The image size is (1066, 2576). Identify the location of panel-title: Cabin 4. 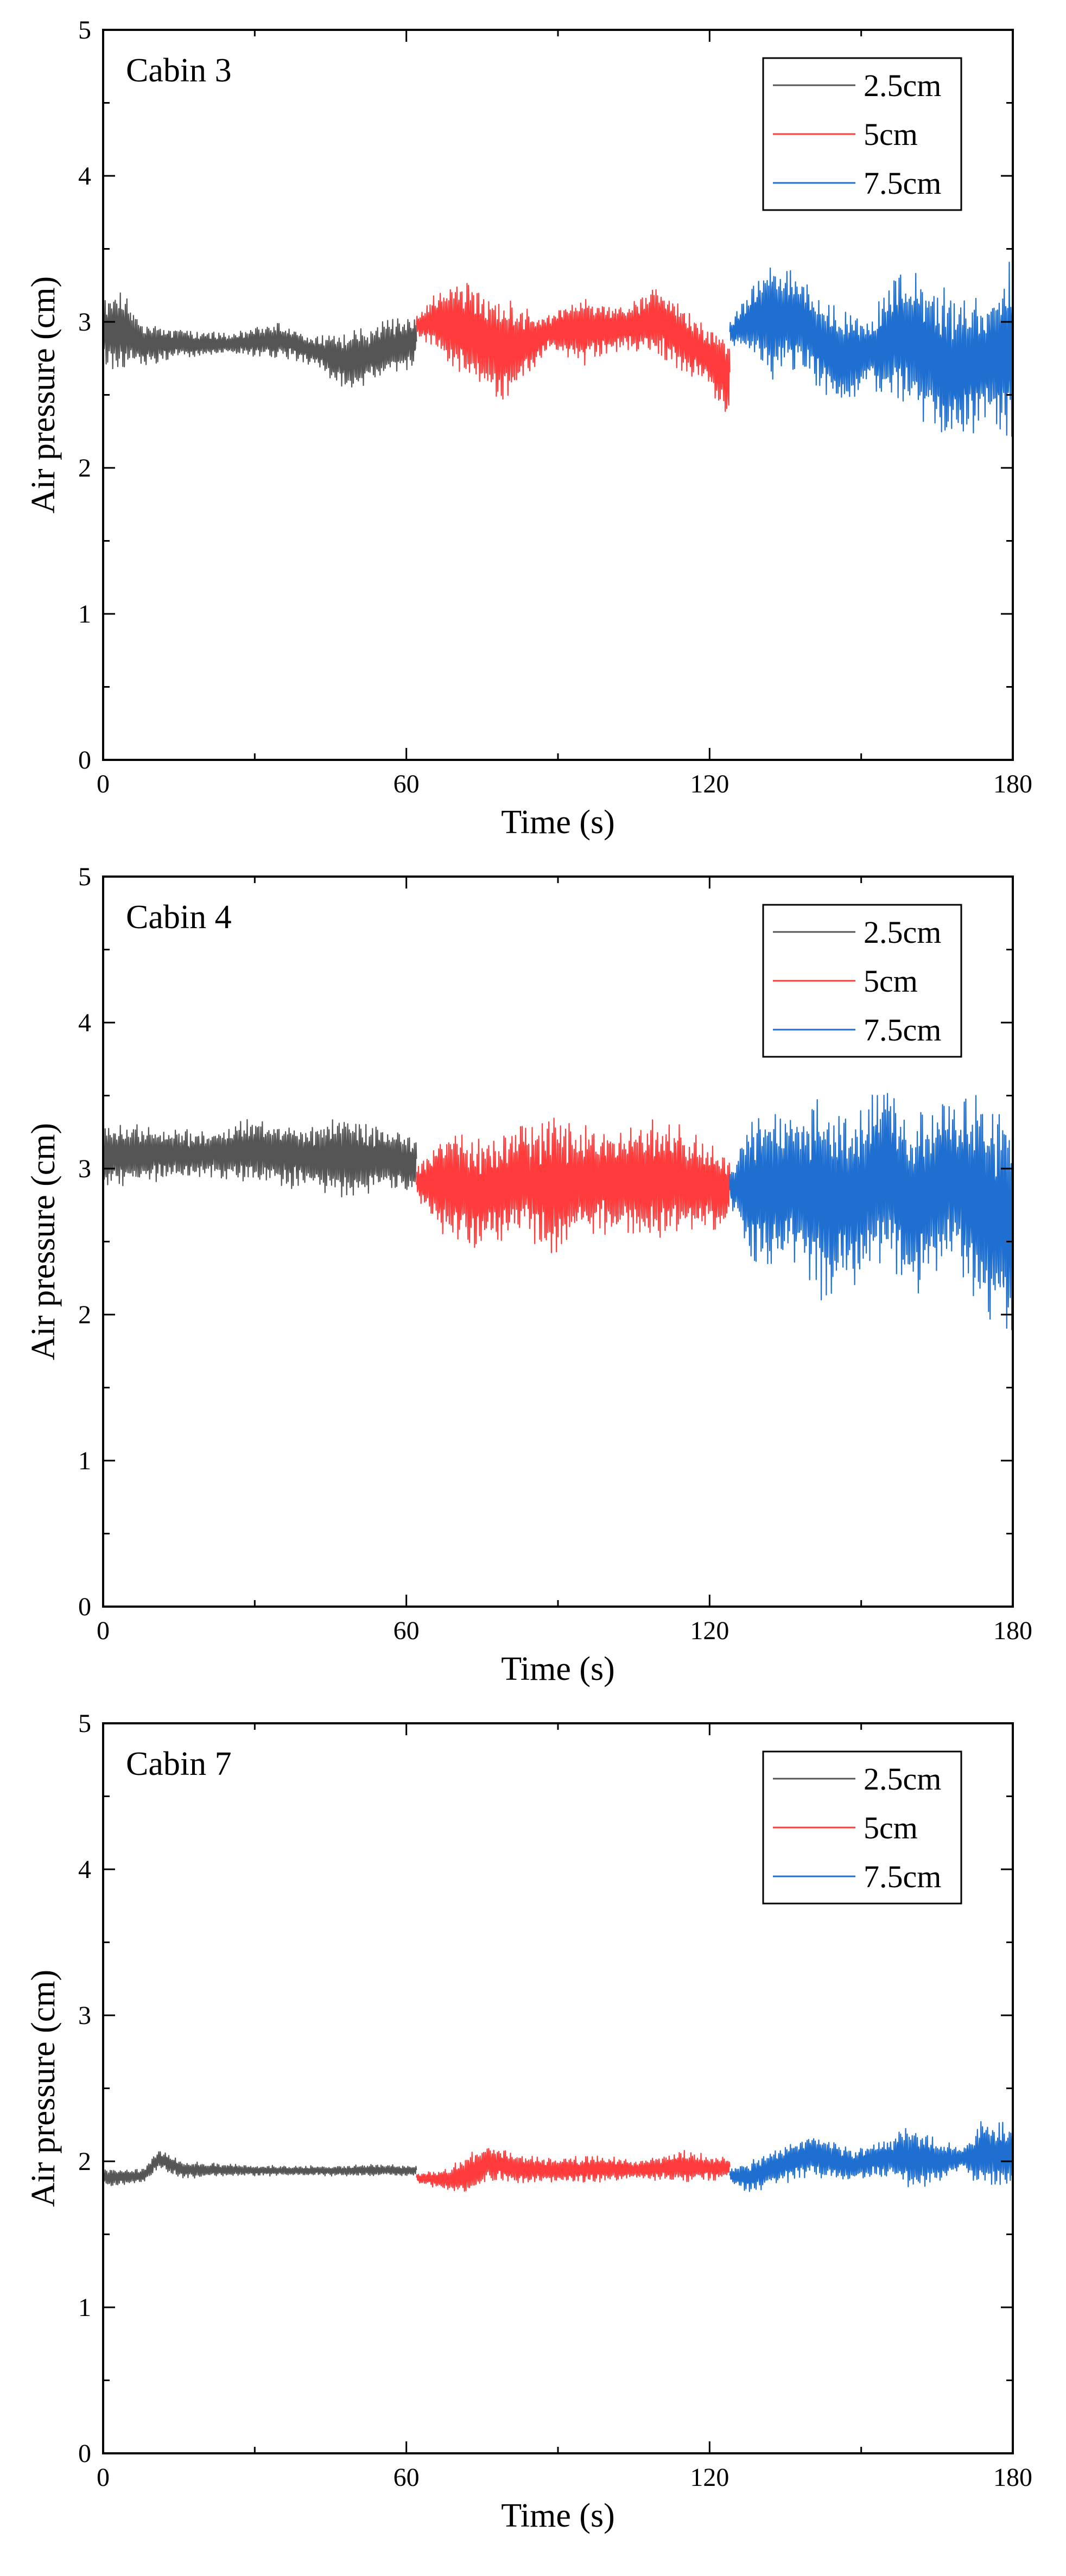
(179, 917).